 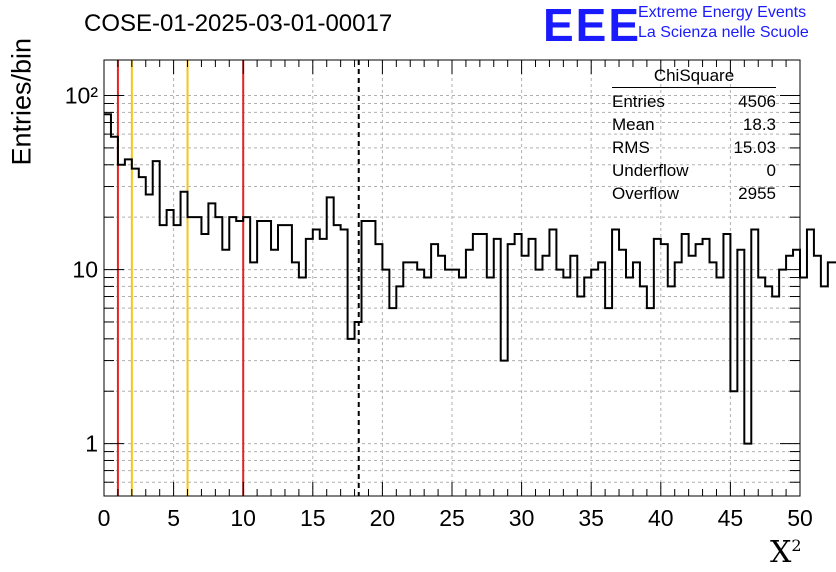 I want to click on stats-label: Entries, so click(x=638, y=101).